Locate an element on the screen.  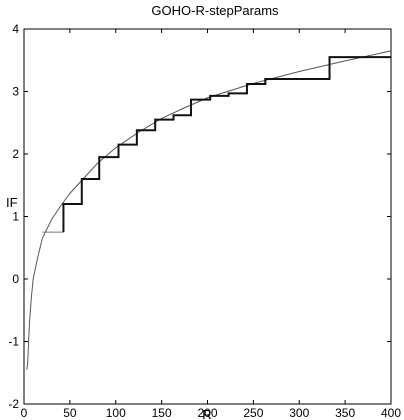
x-tick-label: 200 is located at coordinates (207, 413).